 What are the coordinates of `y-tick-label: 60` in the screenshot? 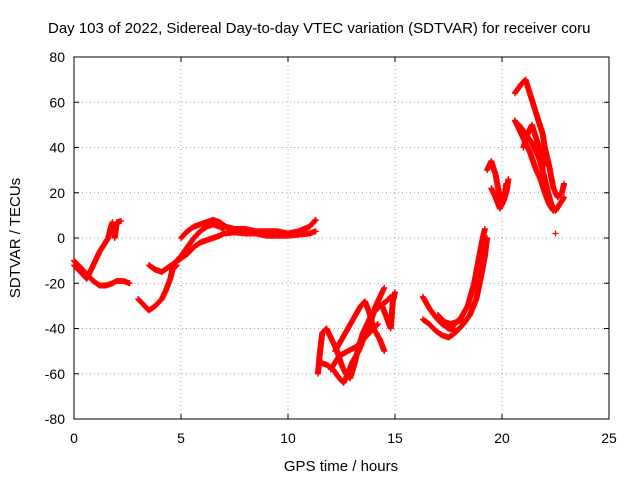 It's located at (57, 102).